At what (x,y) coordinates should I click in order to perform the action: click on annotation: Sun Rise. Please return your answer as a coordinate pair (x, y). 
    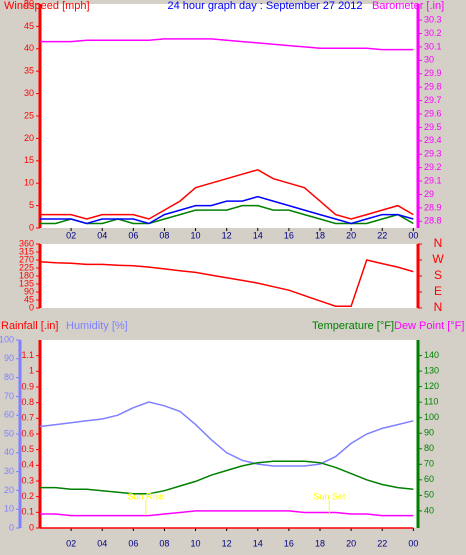
    Looking at the image, I should click on (146, 496).